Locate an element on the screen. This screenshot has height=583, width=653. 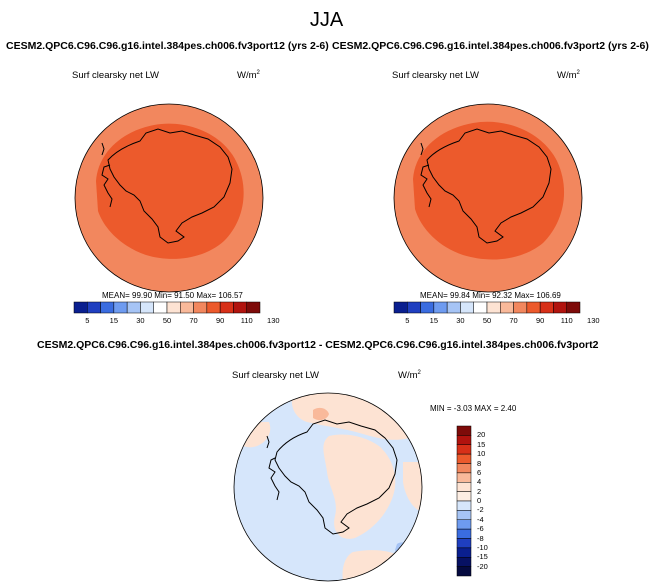
panel3-patch-small is located at coordinates (321, 414).